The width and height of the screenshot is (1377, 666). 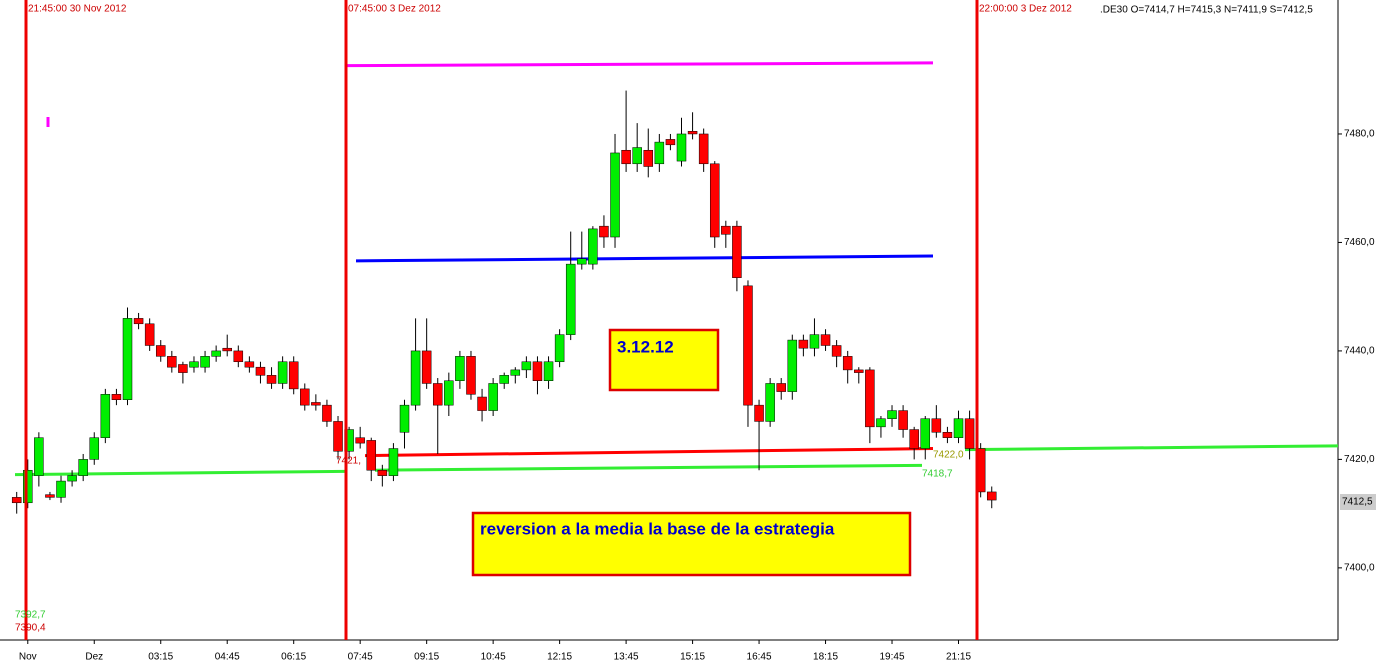 What do you see at coordinates (937, 474) in the screenshot?
I see `price-label: 7418,7` at bounding box center [937, 474].